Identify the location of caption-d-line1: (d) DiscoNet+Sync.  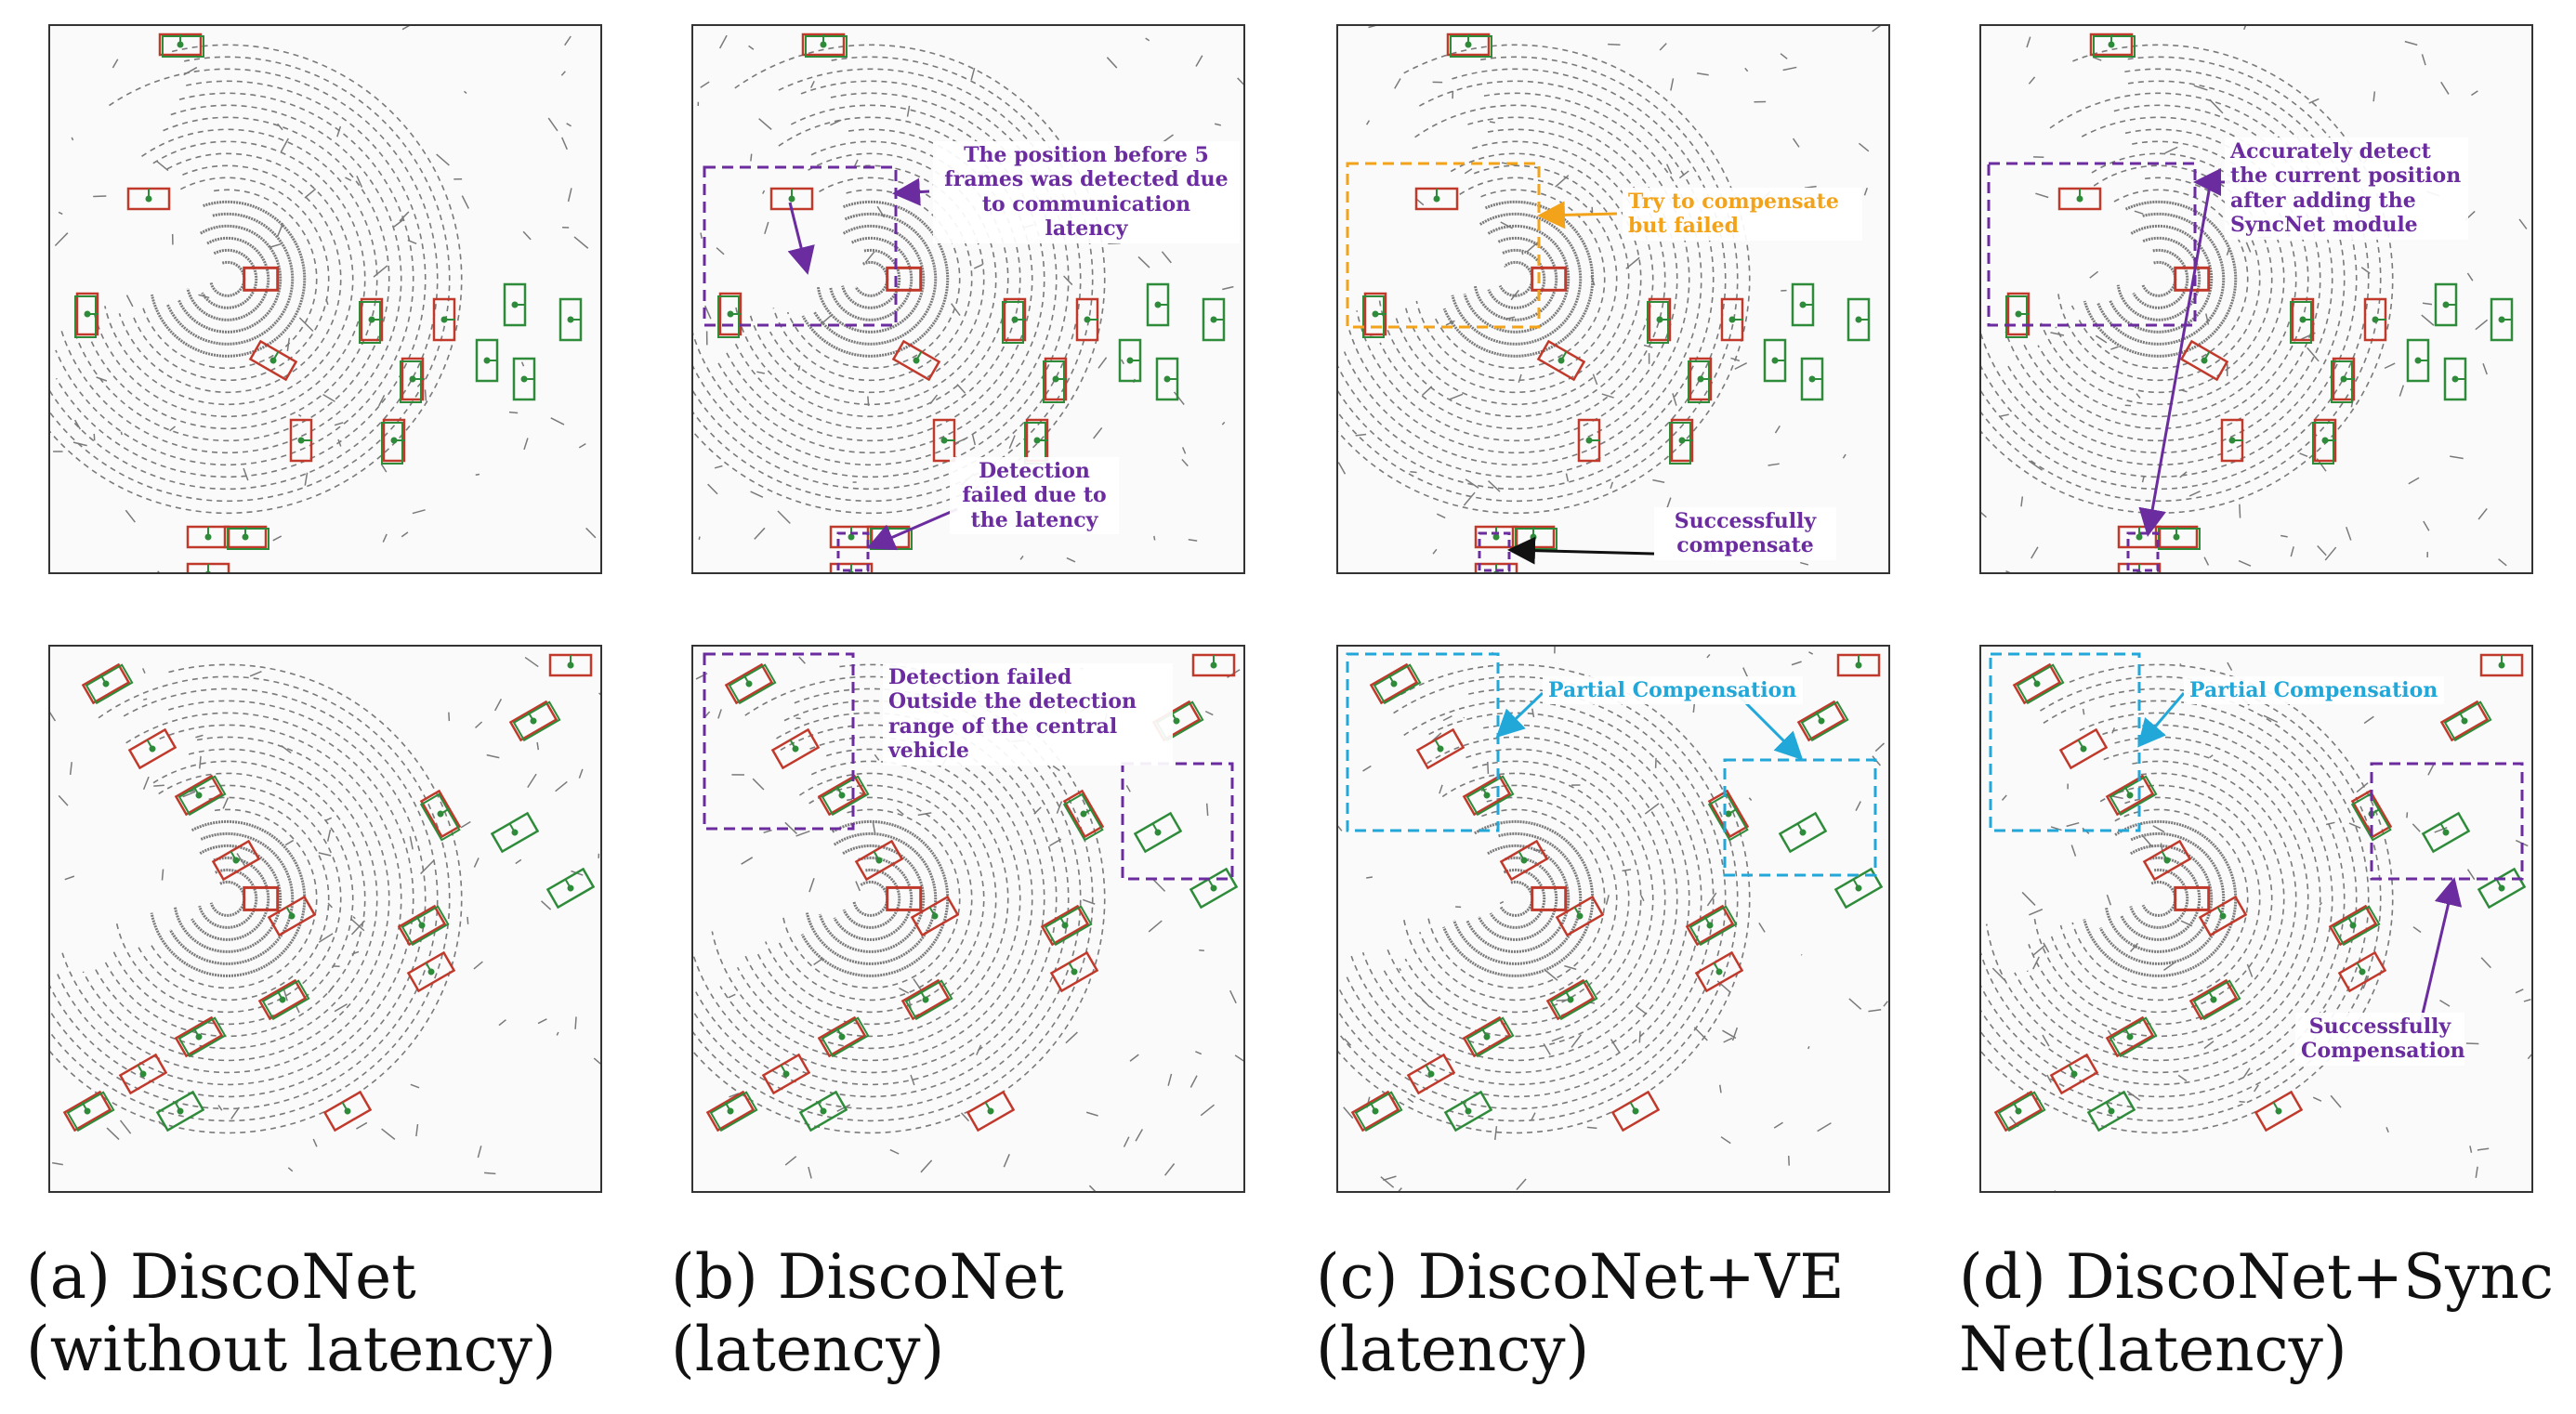
(2256, 1277).